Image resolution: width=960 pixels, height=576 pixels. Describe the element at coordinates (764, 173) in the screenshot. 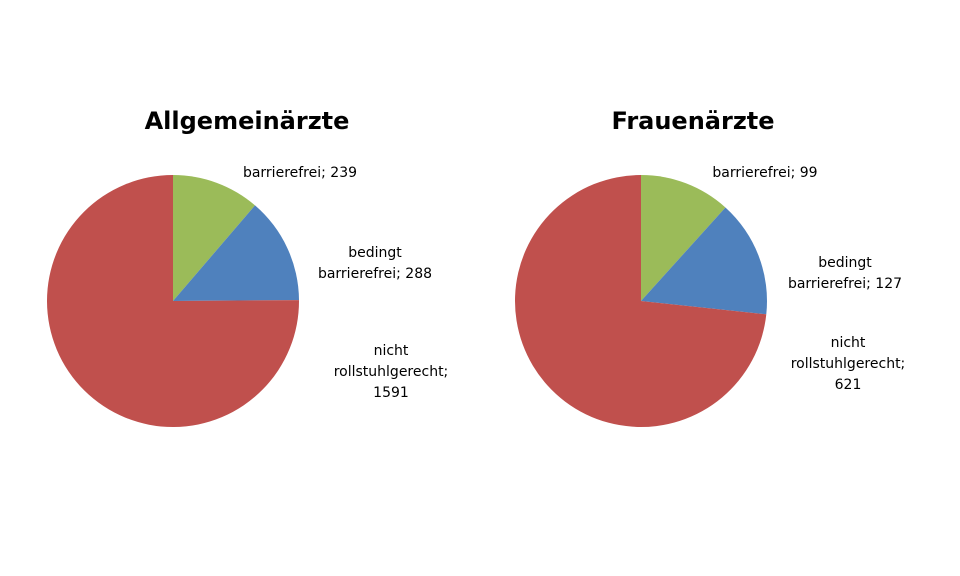

I see `data-label: barrierefrei; 99` at that location.